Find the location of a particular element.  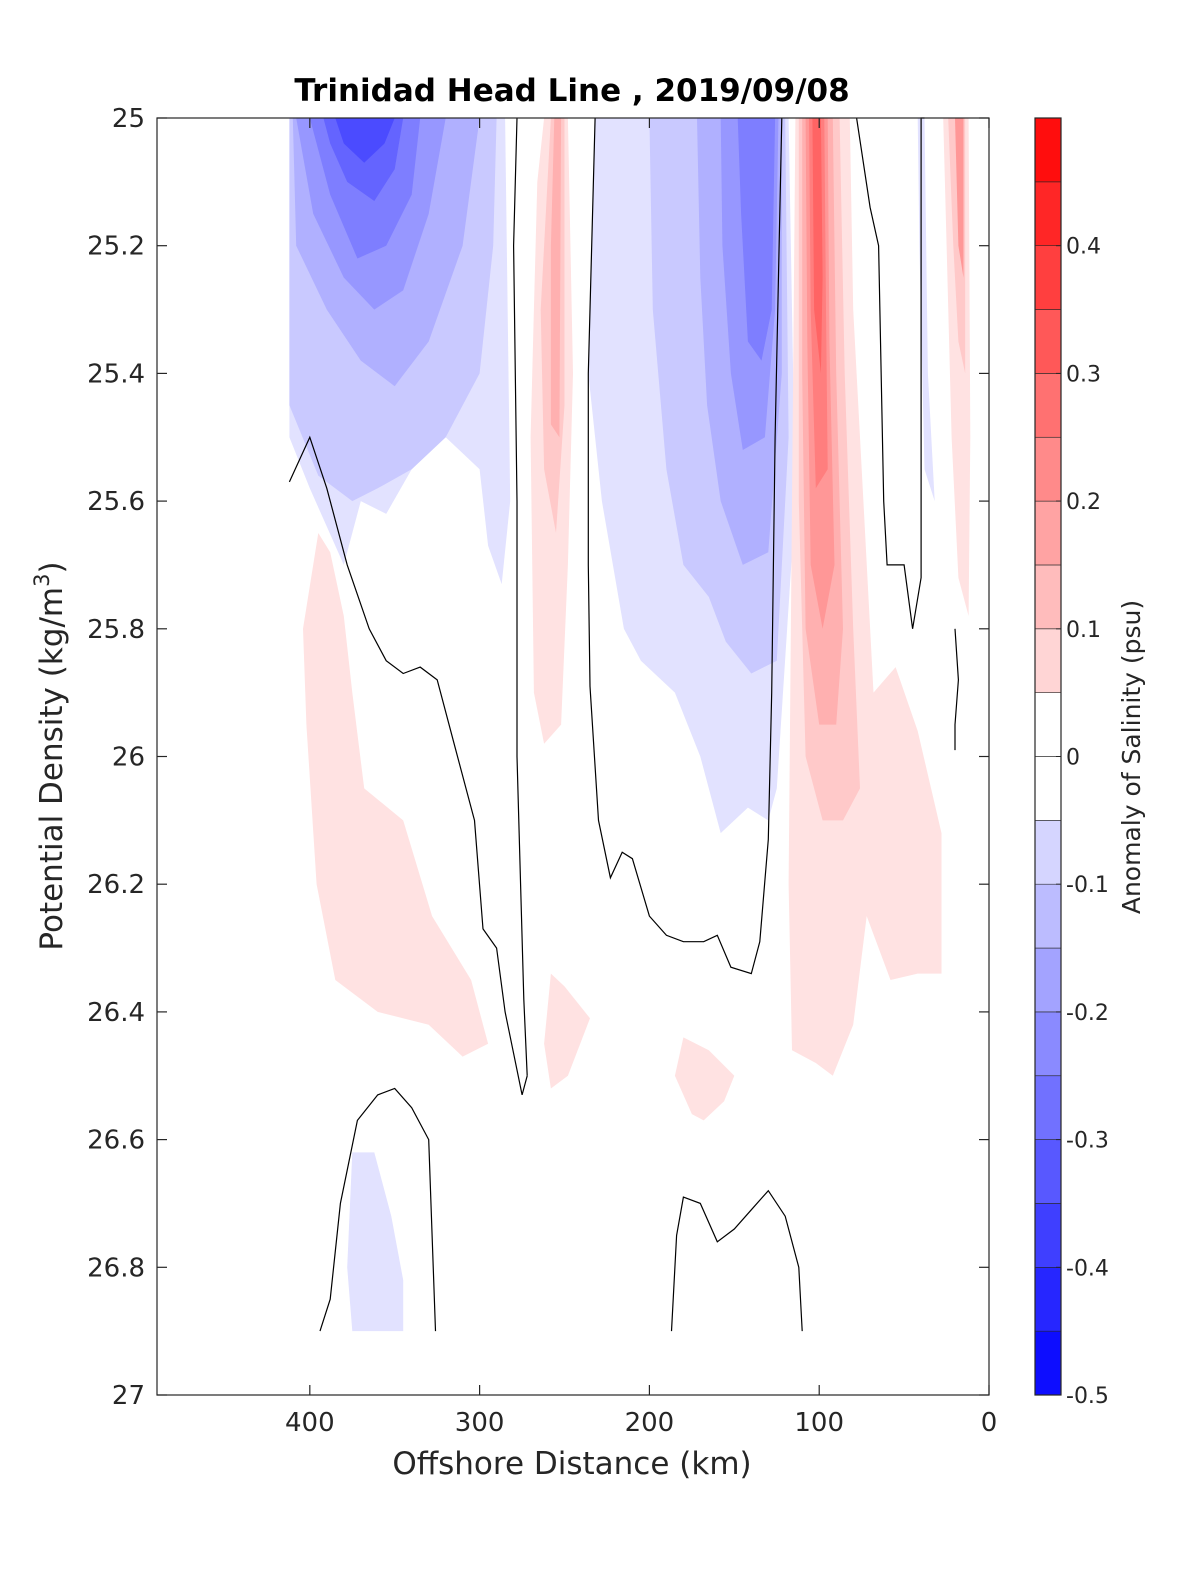

y-tick-label: 25.4 is located at coordinates (116, 374).